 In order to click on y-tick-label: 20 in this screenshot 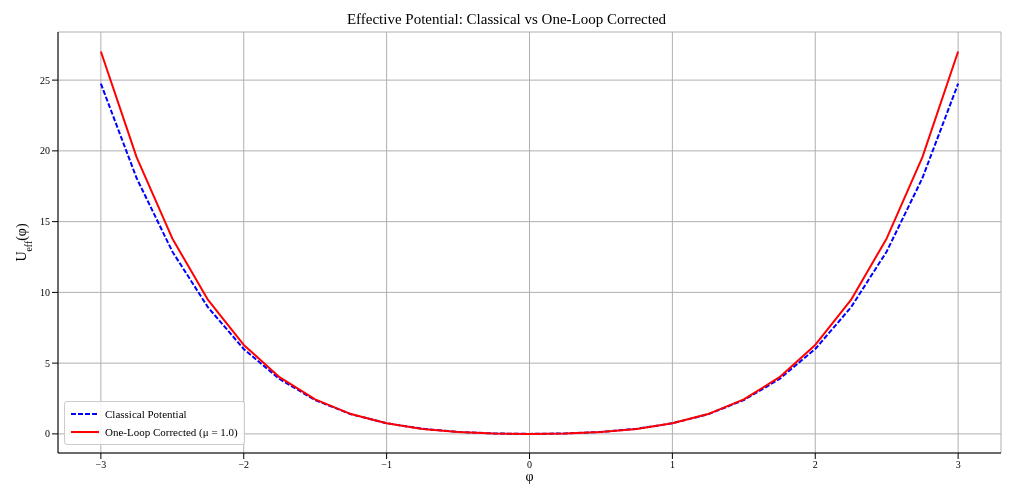, I will do `click(45, 151)`.